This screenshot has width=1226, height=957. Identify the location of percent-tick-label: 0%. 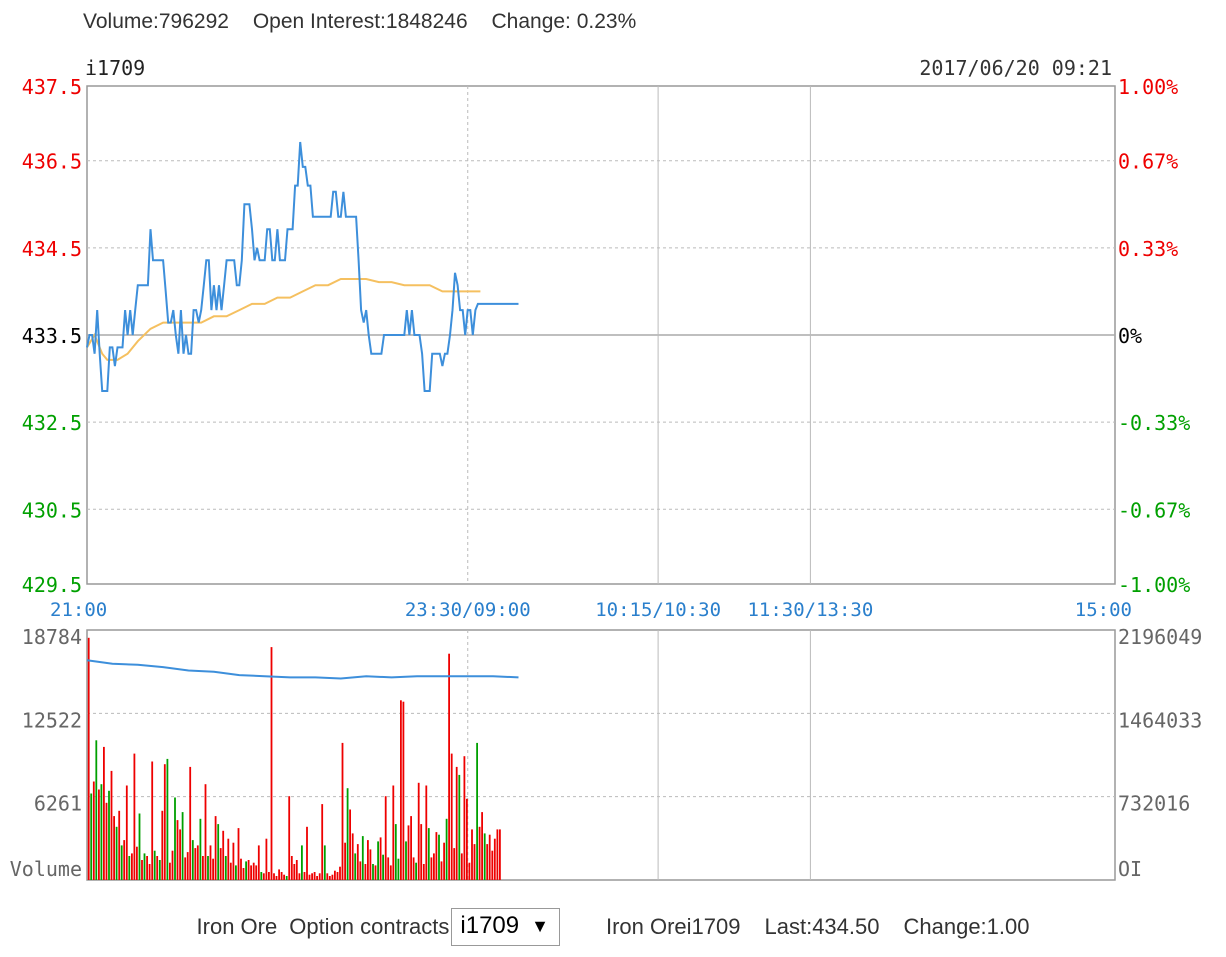
(1130, 336).